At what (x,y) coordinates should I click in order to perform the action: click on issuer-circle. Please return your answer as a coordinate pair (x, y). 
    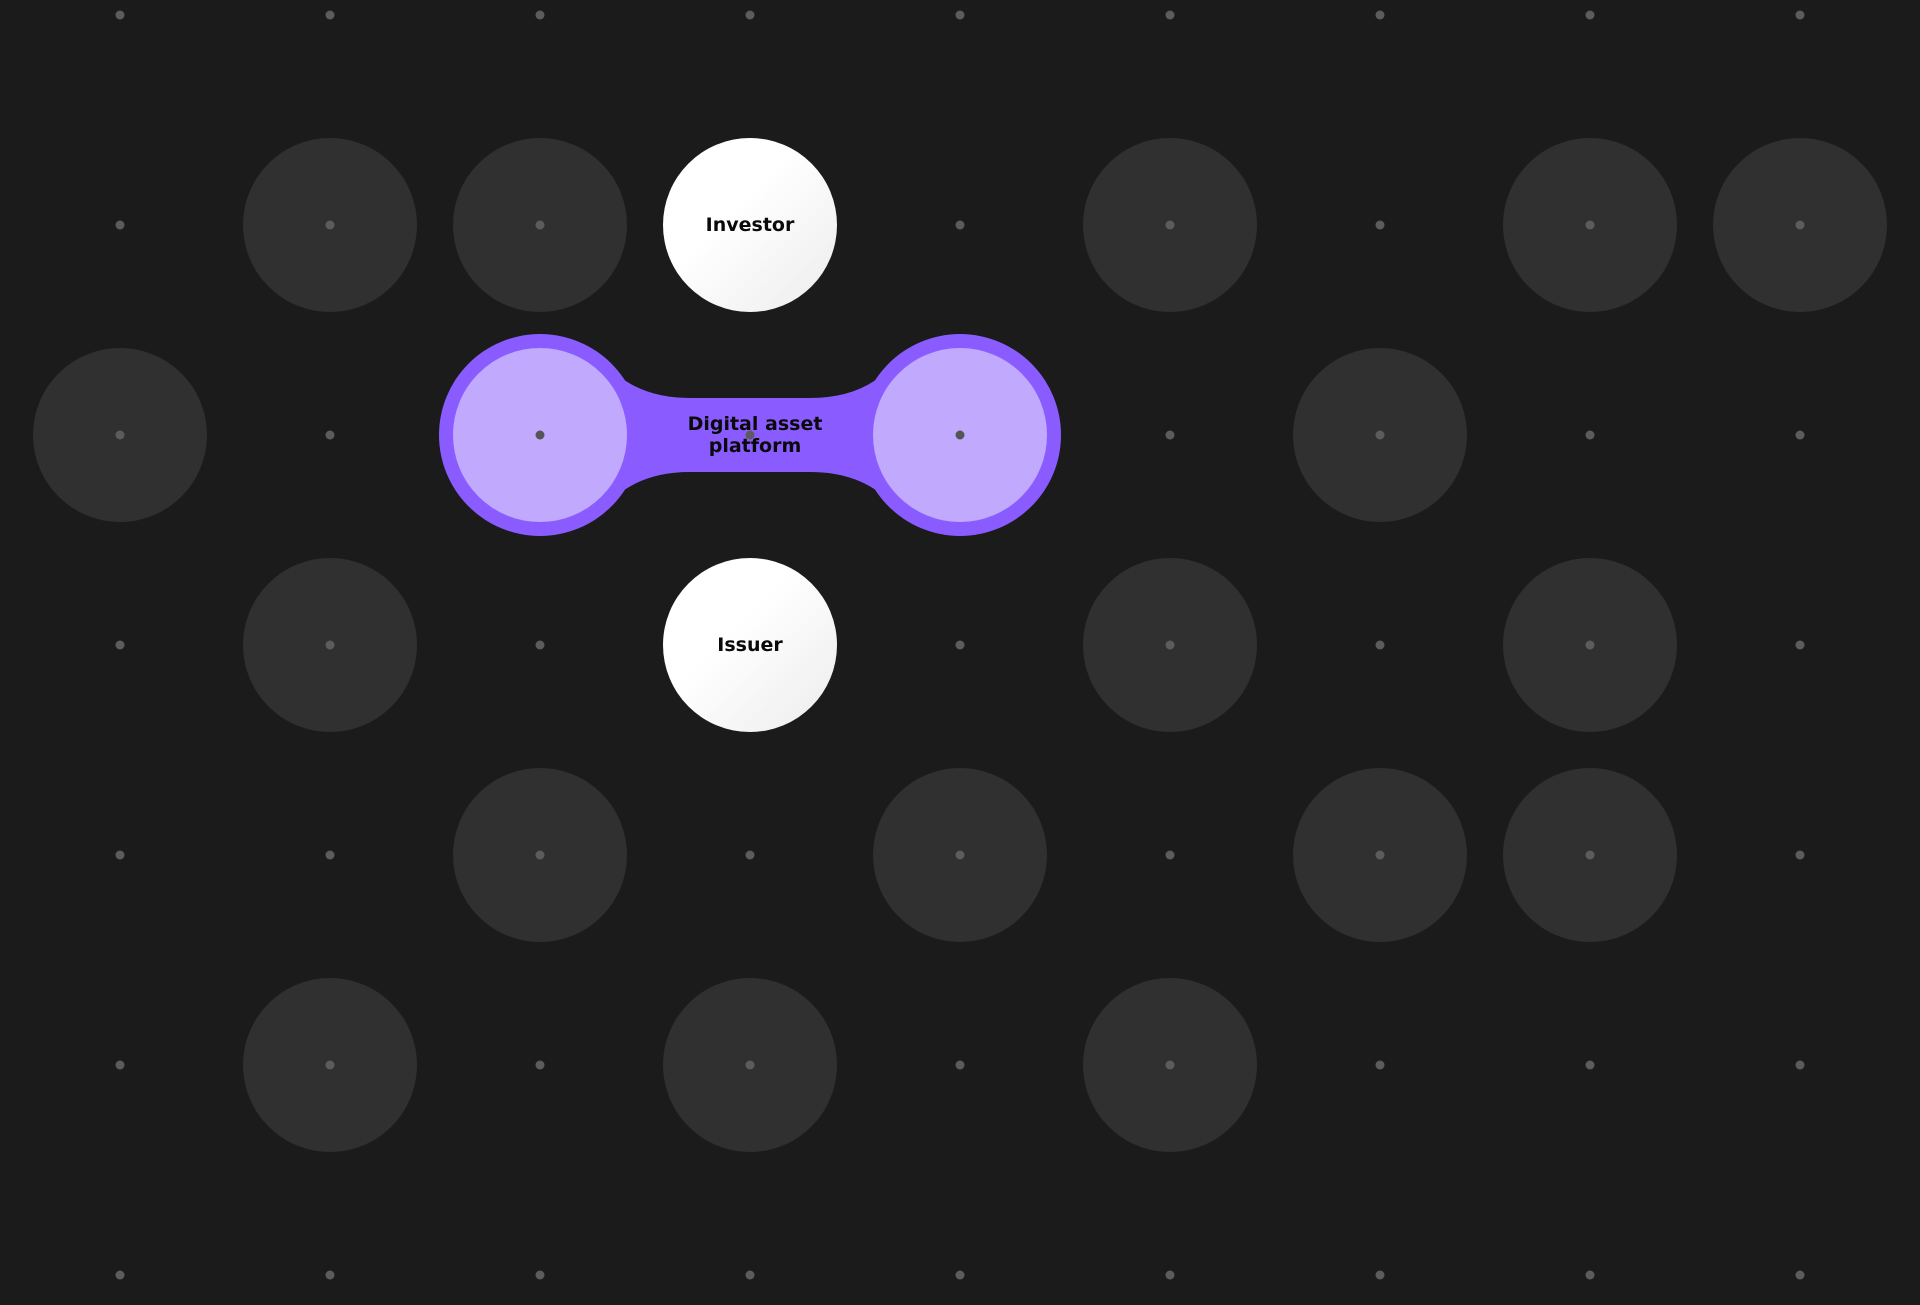
    Looking at the image, I should click on (750, 645).